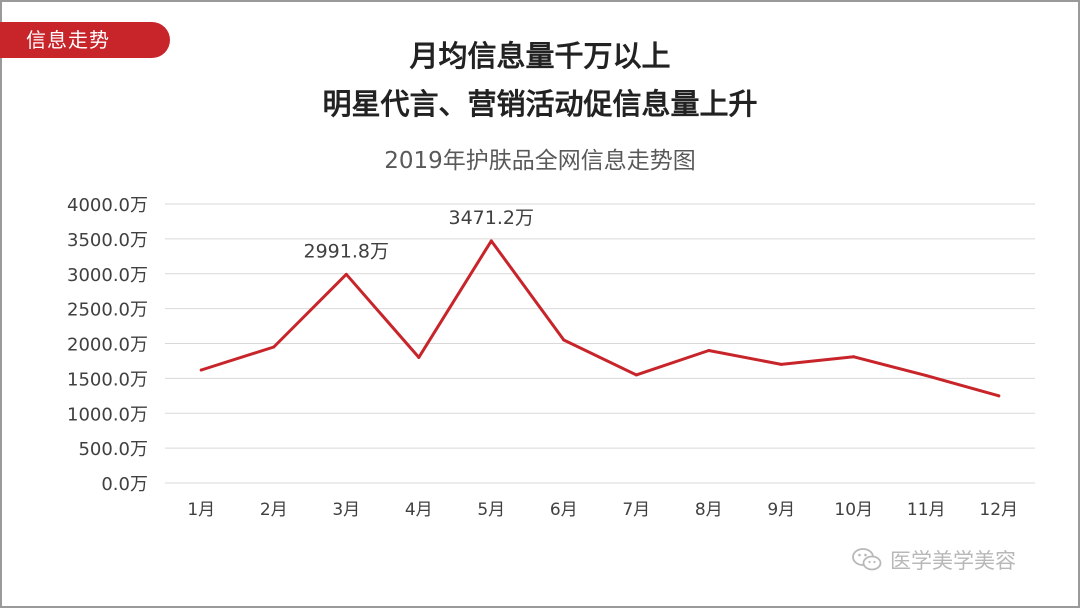  I want to click on watermark: 医学美学美容, so click(934, 560).